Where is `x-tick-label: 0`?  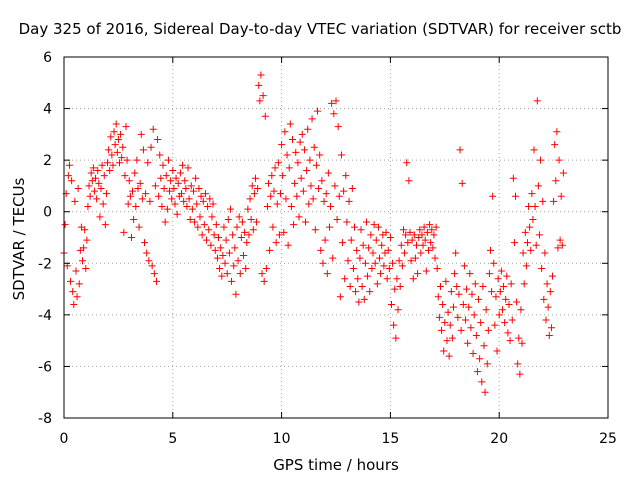
x-tick-label: 0 is located at coordinates (64, 439).